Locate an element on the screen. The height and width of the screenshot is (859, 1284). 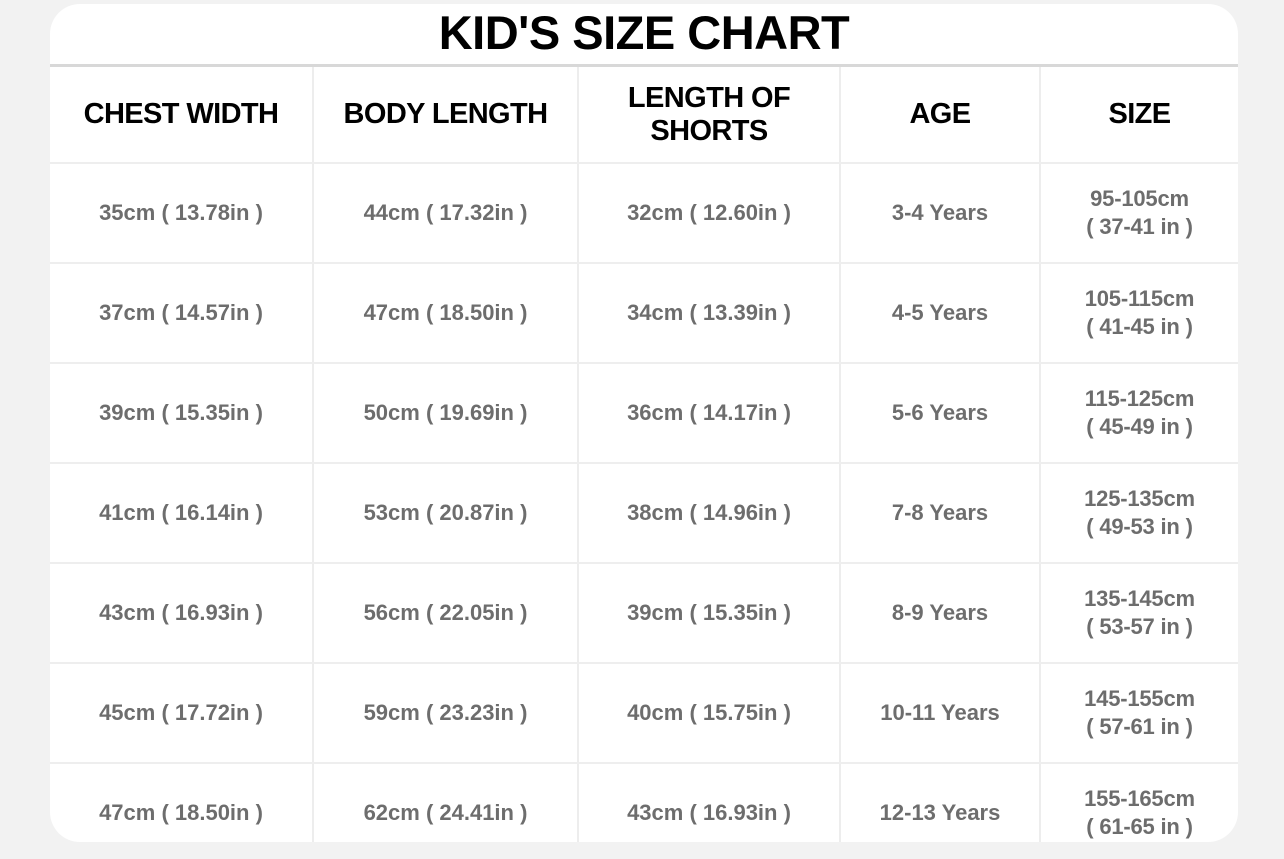
cell-size: 135-145cm ( 53-57 in ) is located at coordinates (1139, 613).